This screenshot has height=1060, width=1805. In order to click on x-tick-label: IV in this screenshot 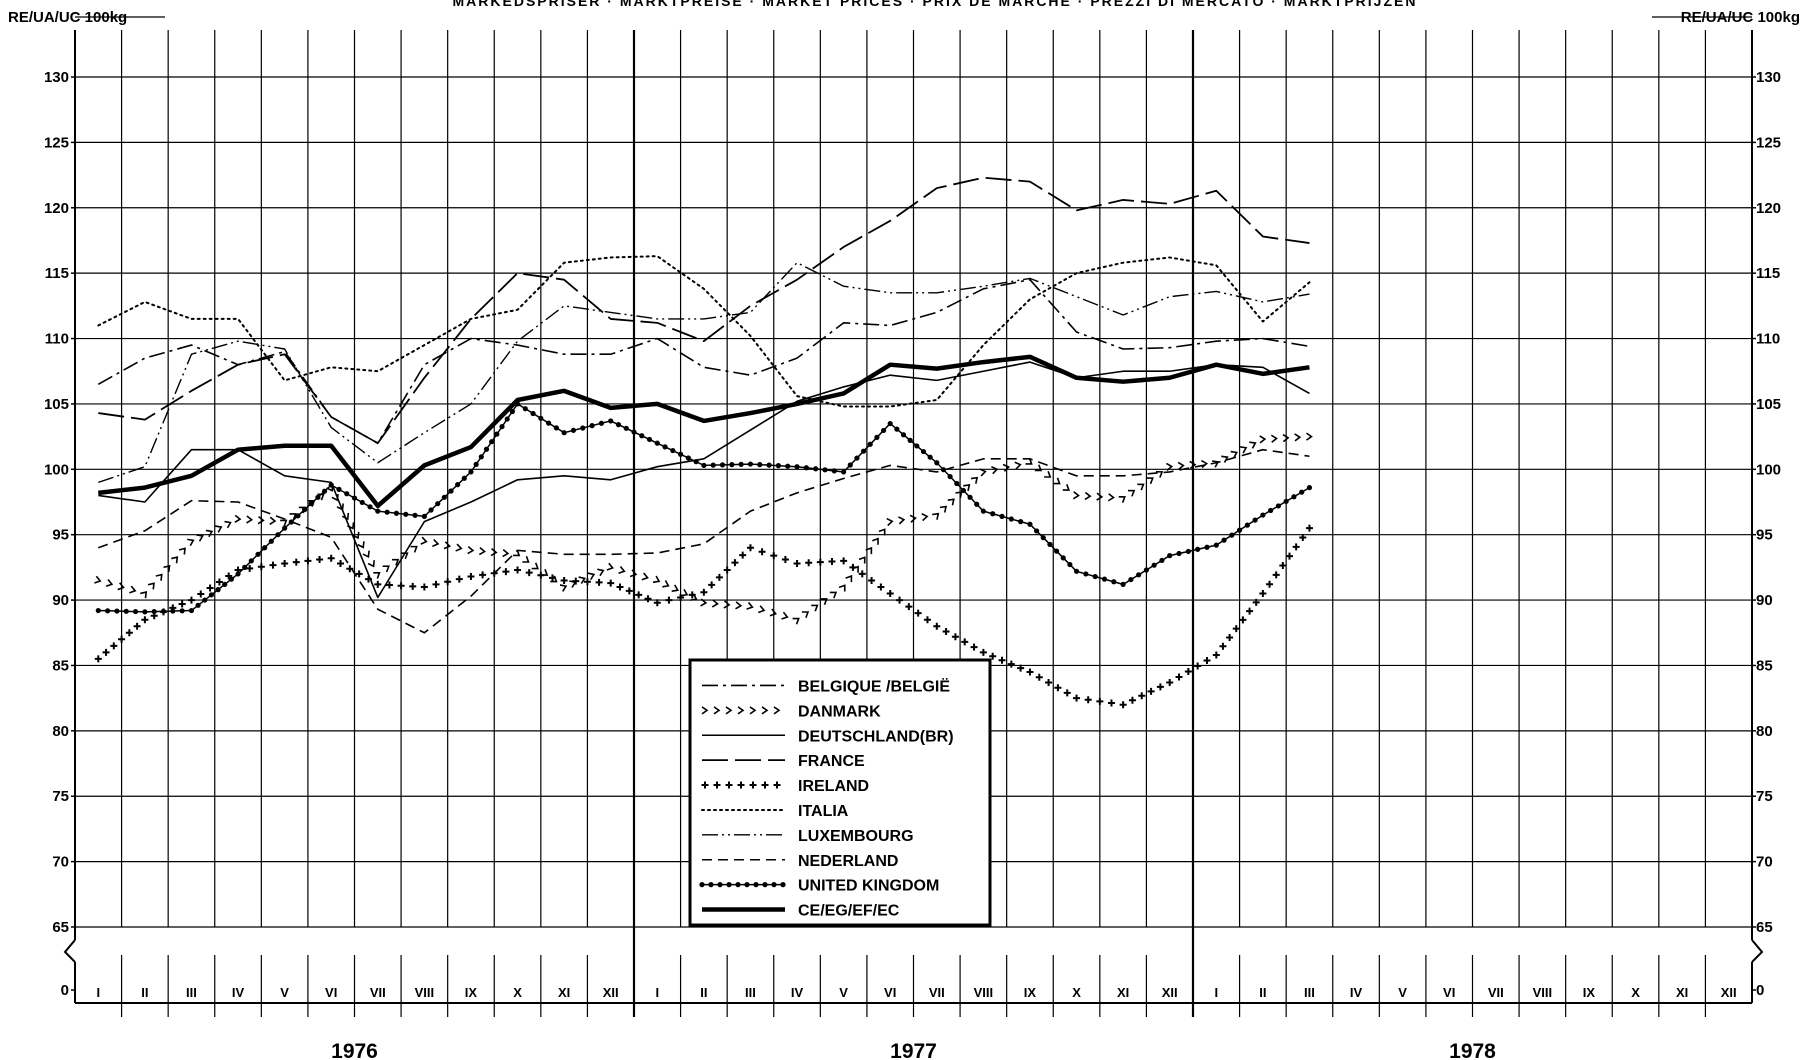, I will do `click(1356, 992)`.